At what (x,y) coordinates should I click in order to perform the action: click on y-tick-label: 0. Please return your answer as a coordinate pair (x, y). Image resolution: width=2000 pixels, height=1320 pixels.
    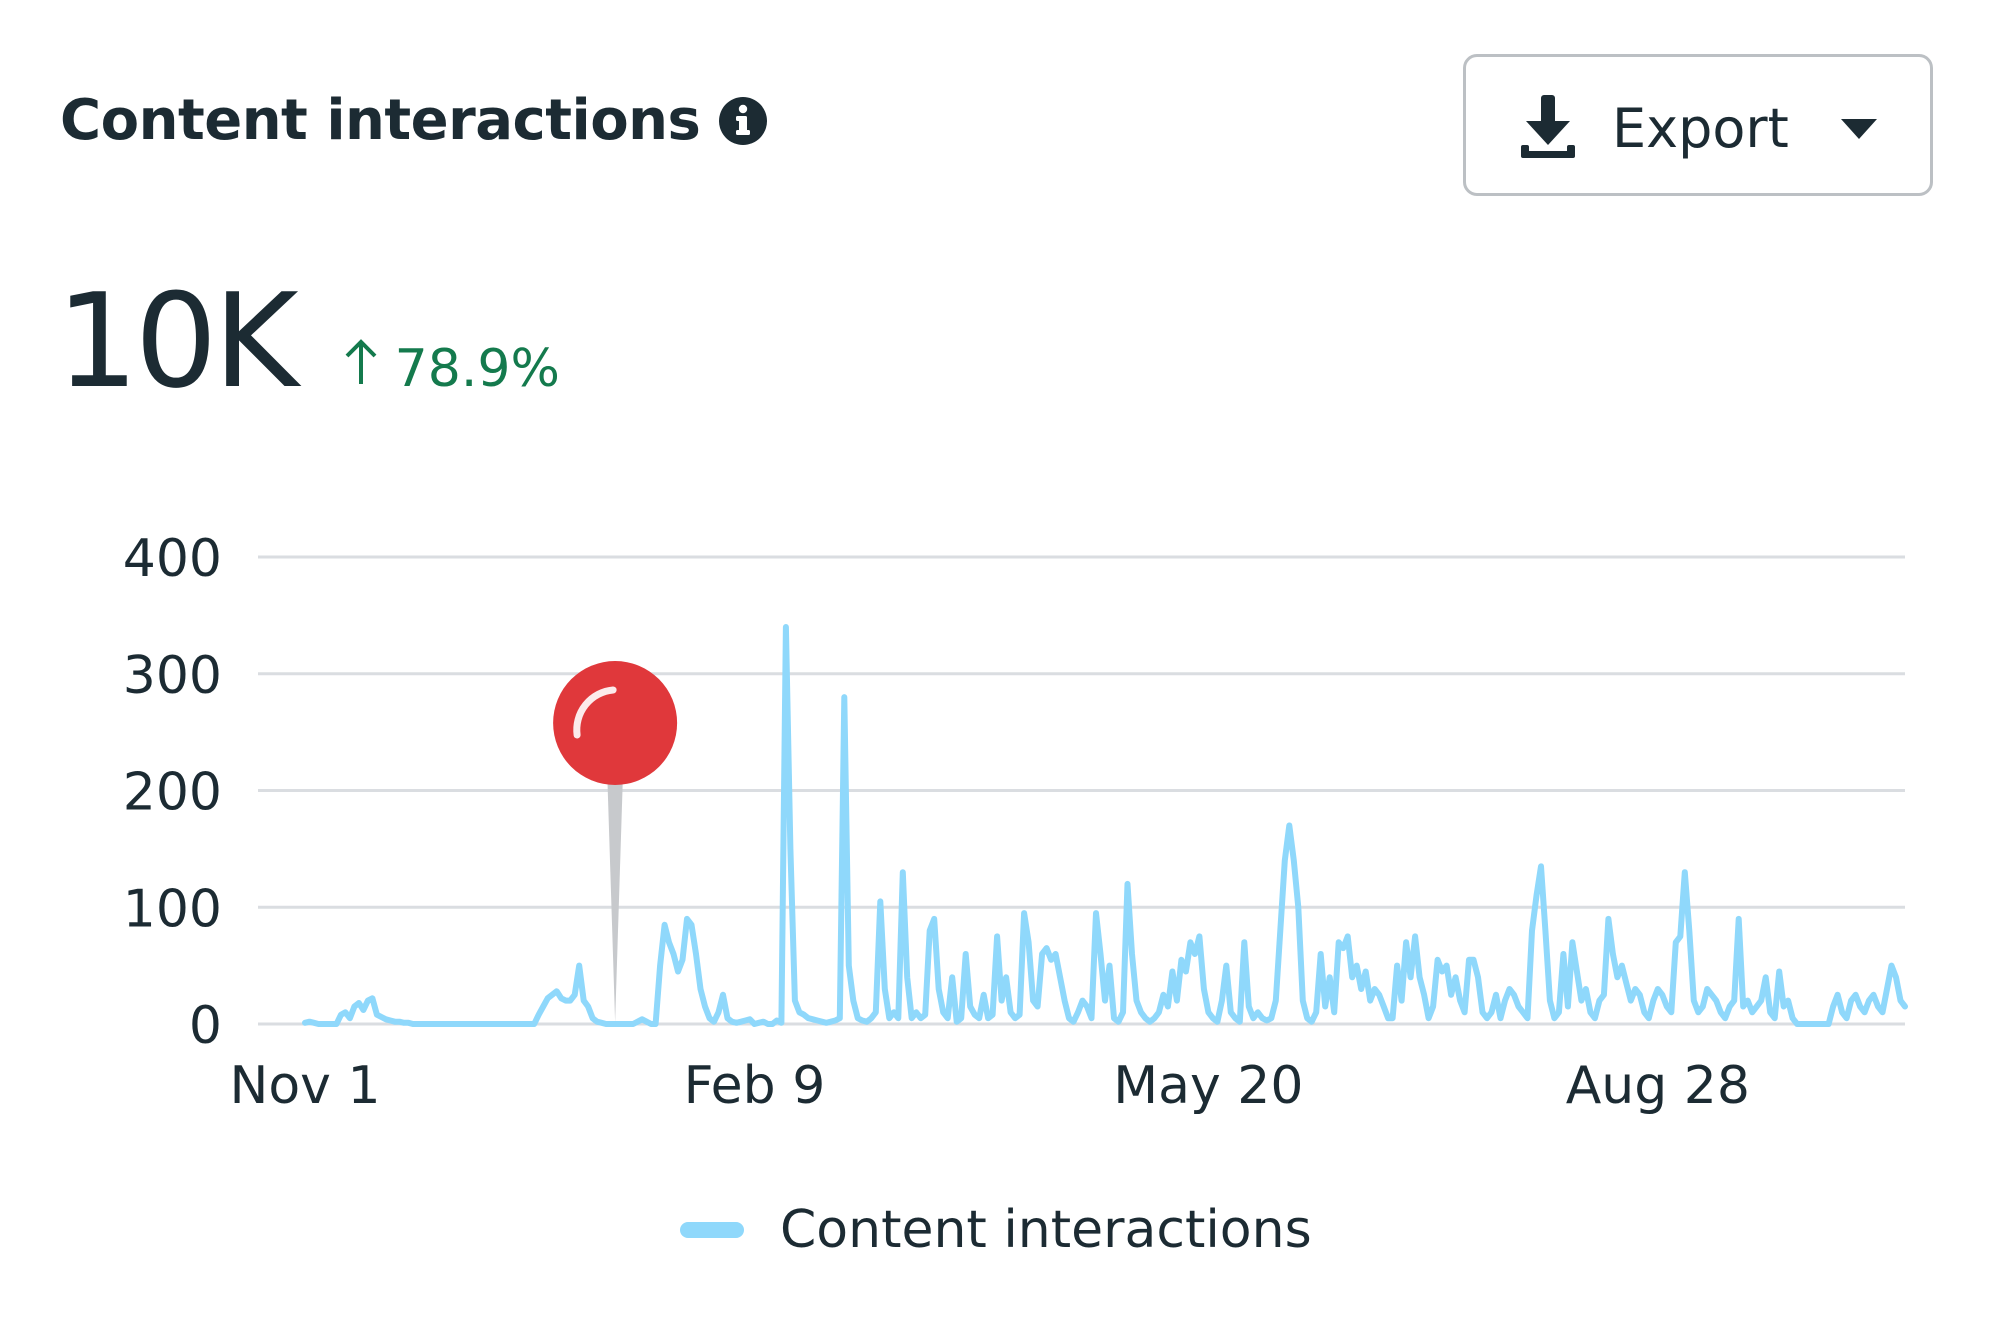
    Looking at the image, I should click on (205, 1026).